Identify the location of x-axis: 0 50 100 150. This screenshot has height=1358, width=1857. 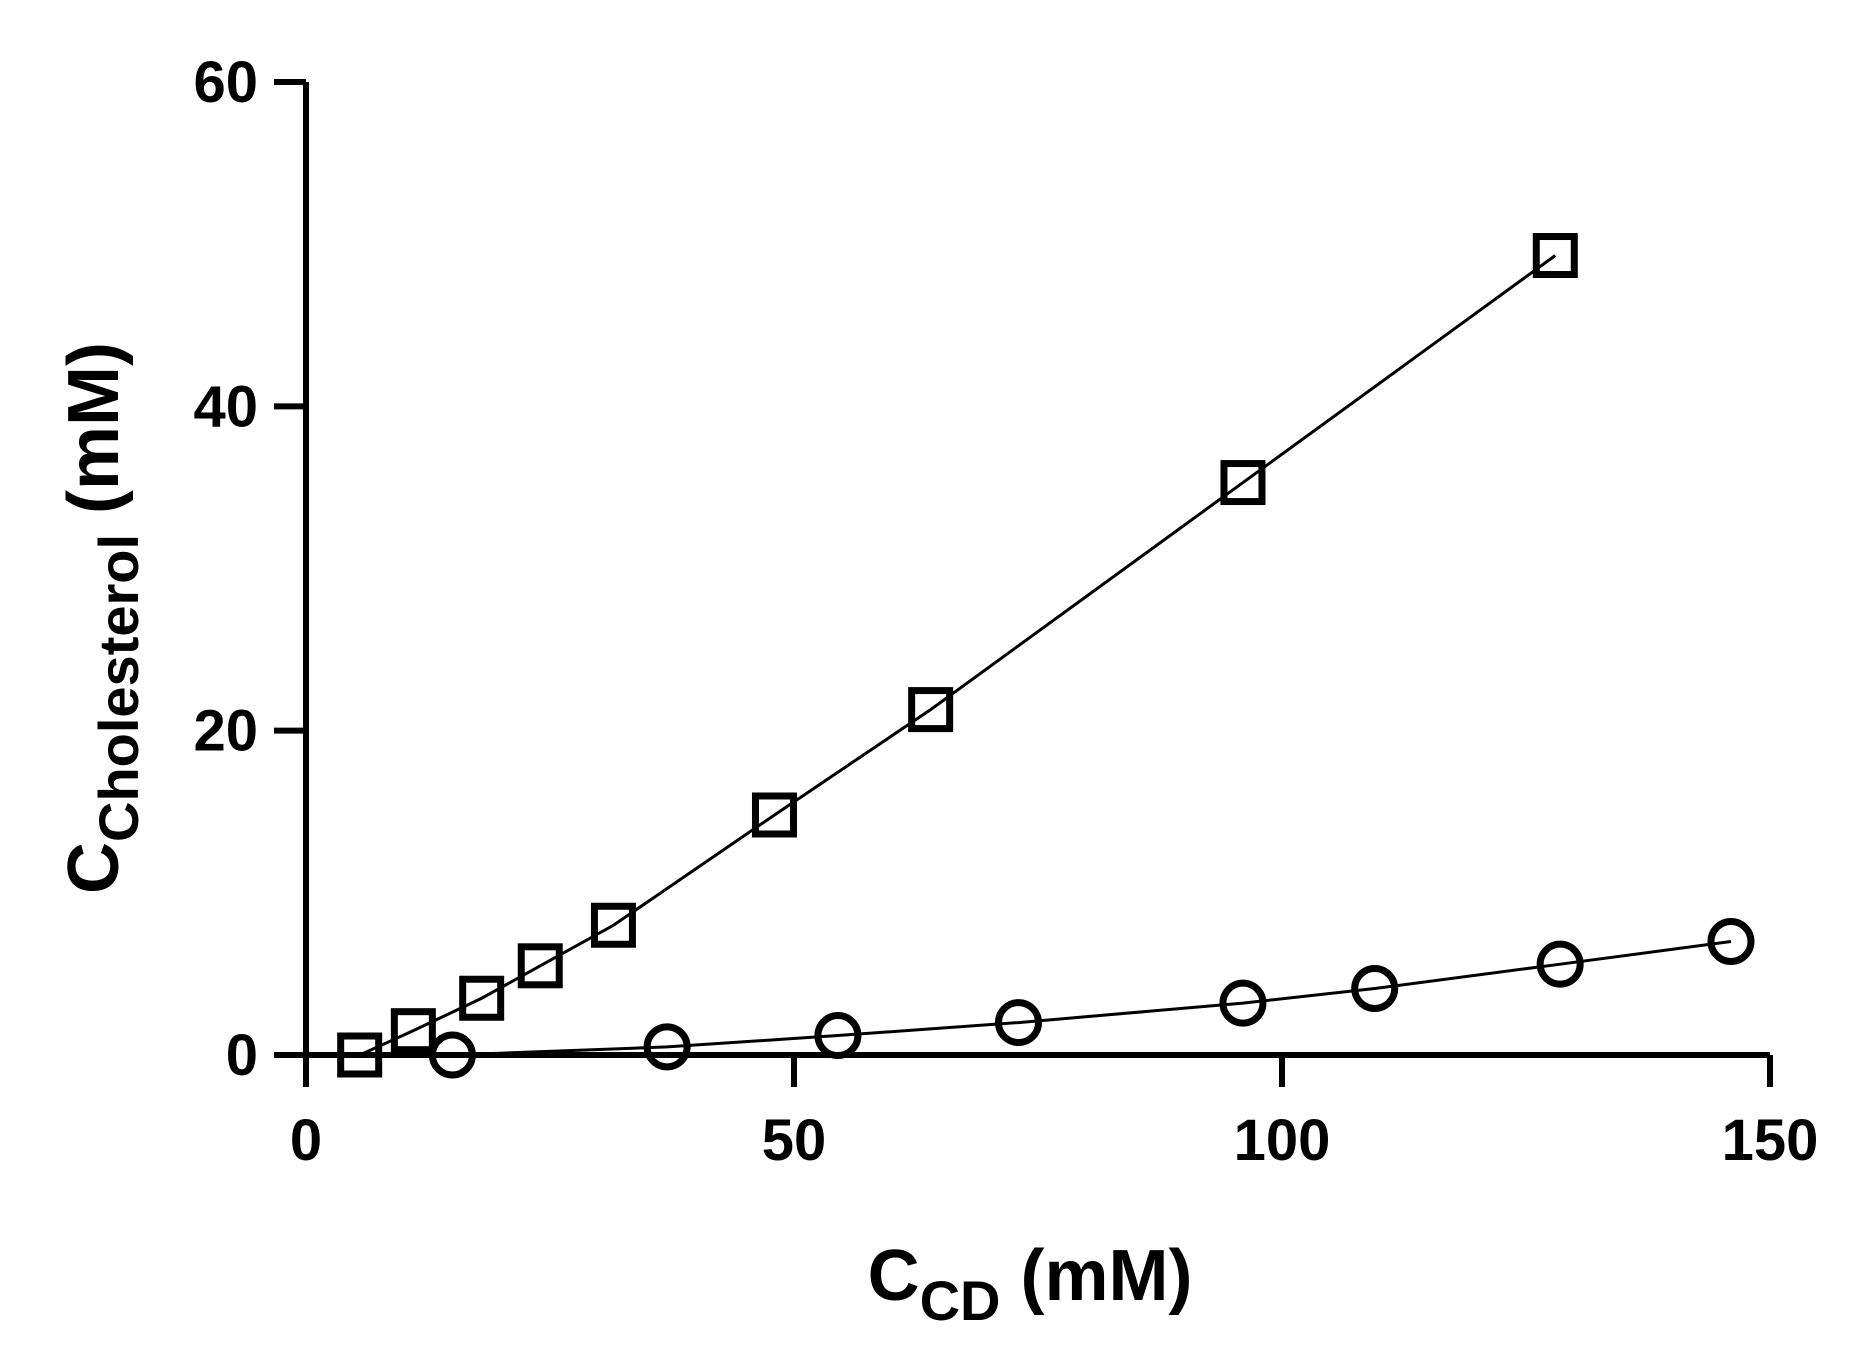
(1054, 1112).